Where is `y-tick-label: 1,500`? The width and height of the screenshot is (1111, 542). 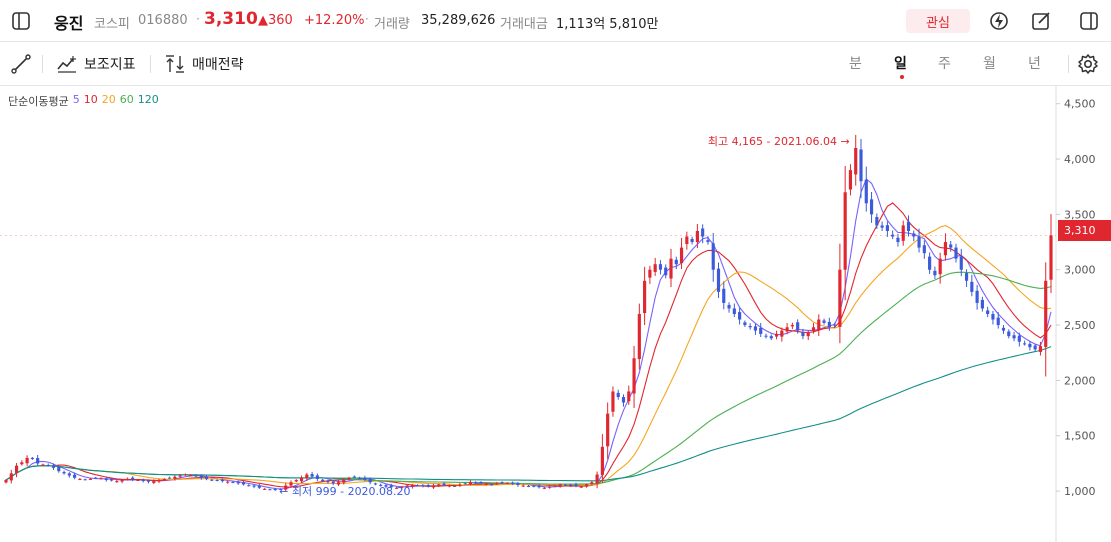
y-tick-label: 1,500 is located at coordinates (1080, 436).